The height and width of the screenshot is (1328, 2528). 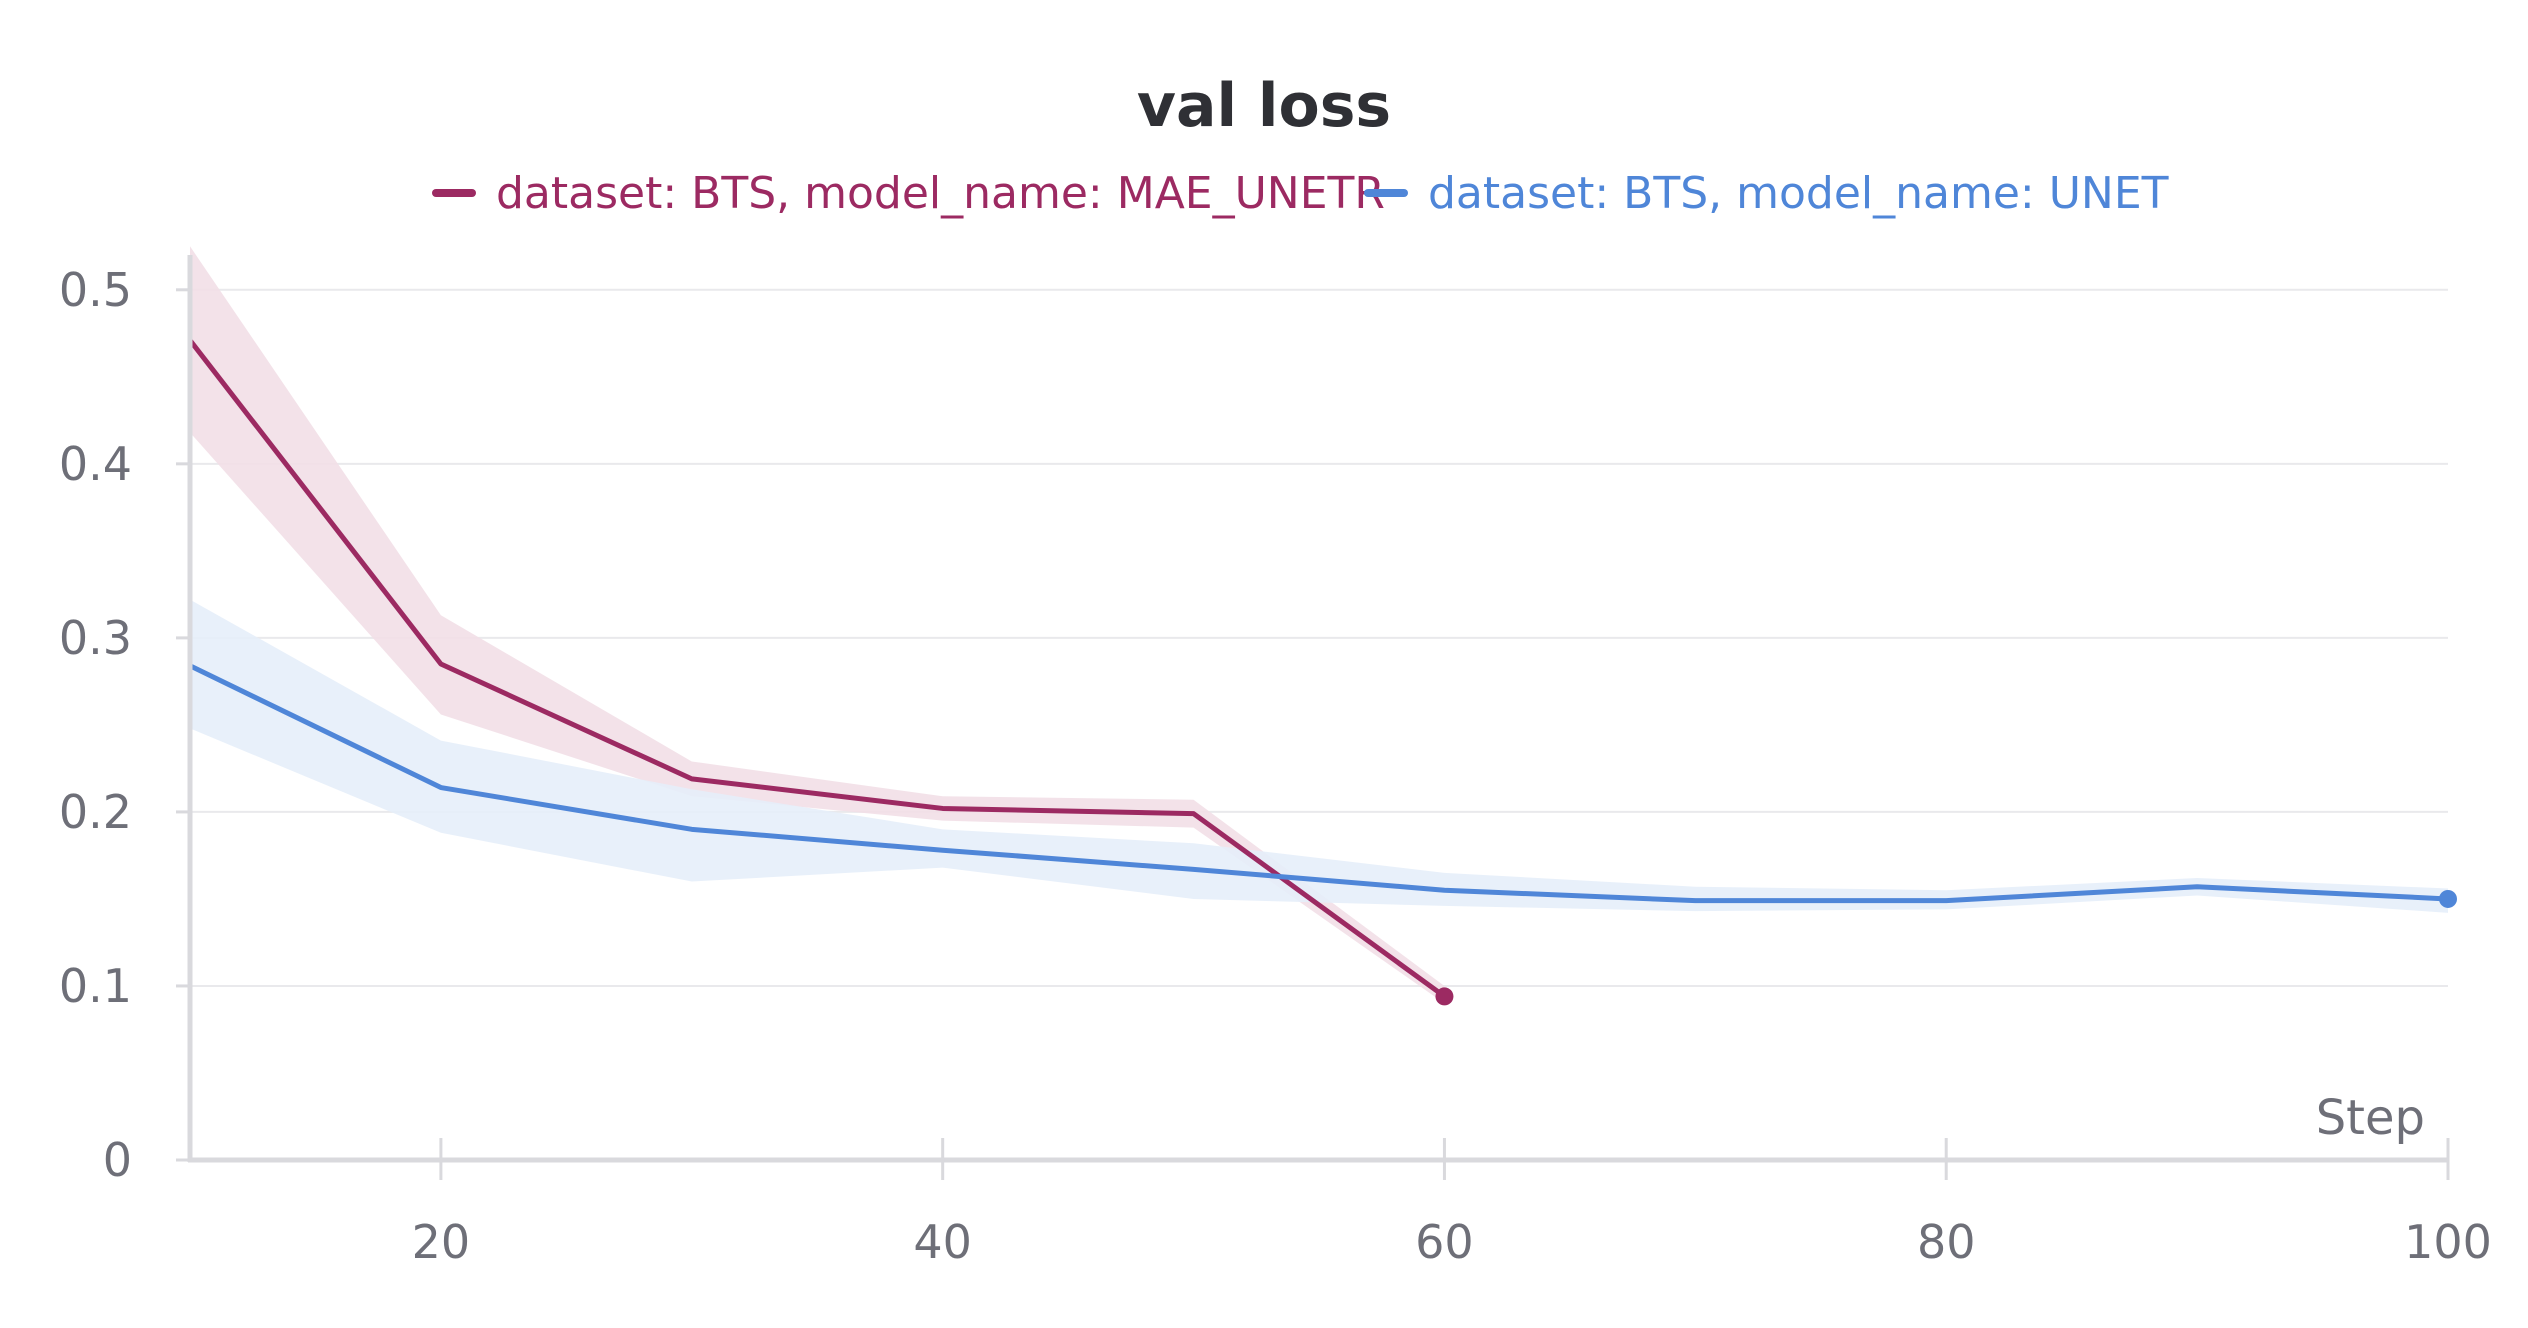 I want to click on x-tick-label-1: 40, so click(x=942, y=1242).